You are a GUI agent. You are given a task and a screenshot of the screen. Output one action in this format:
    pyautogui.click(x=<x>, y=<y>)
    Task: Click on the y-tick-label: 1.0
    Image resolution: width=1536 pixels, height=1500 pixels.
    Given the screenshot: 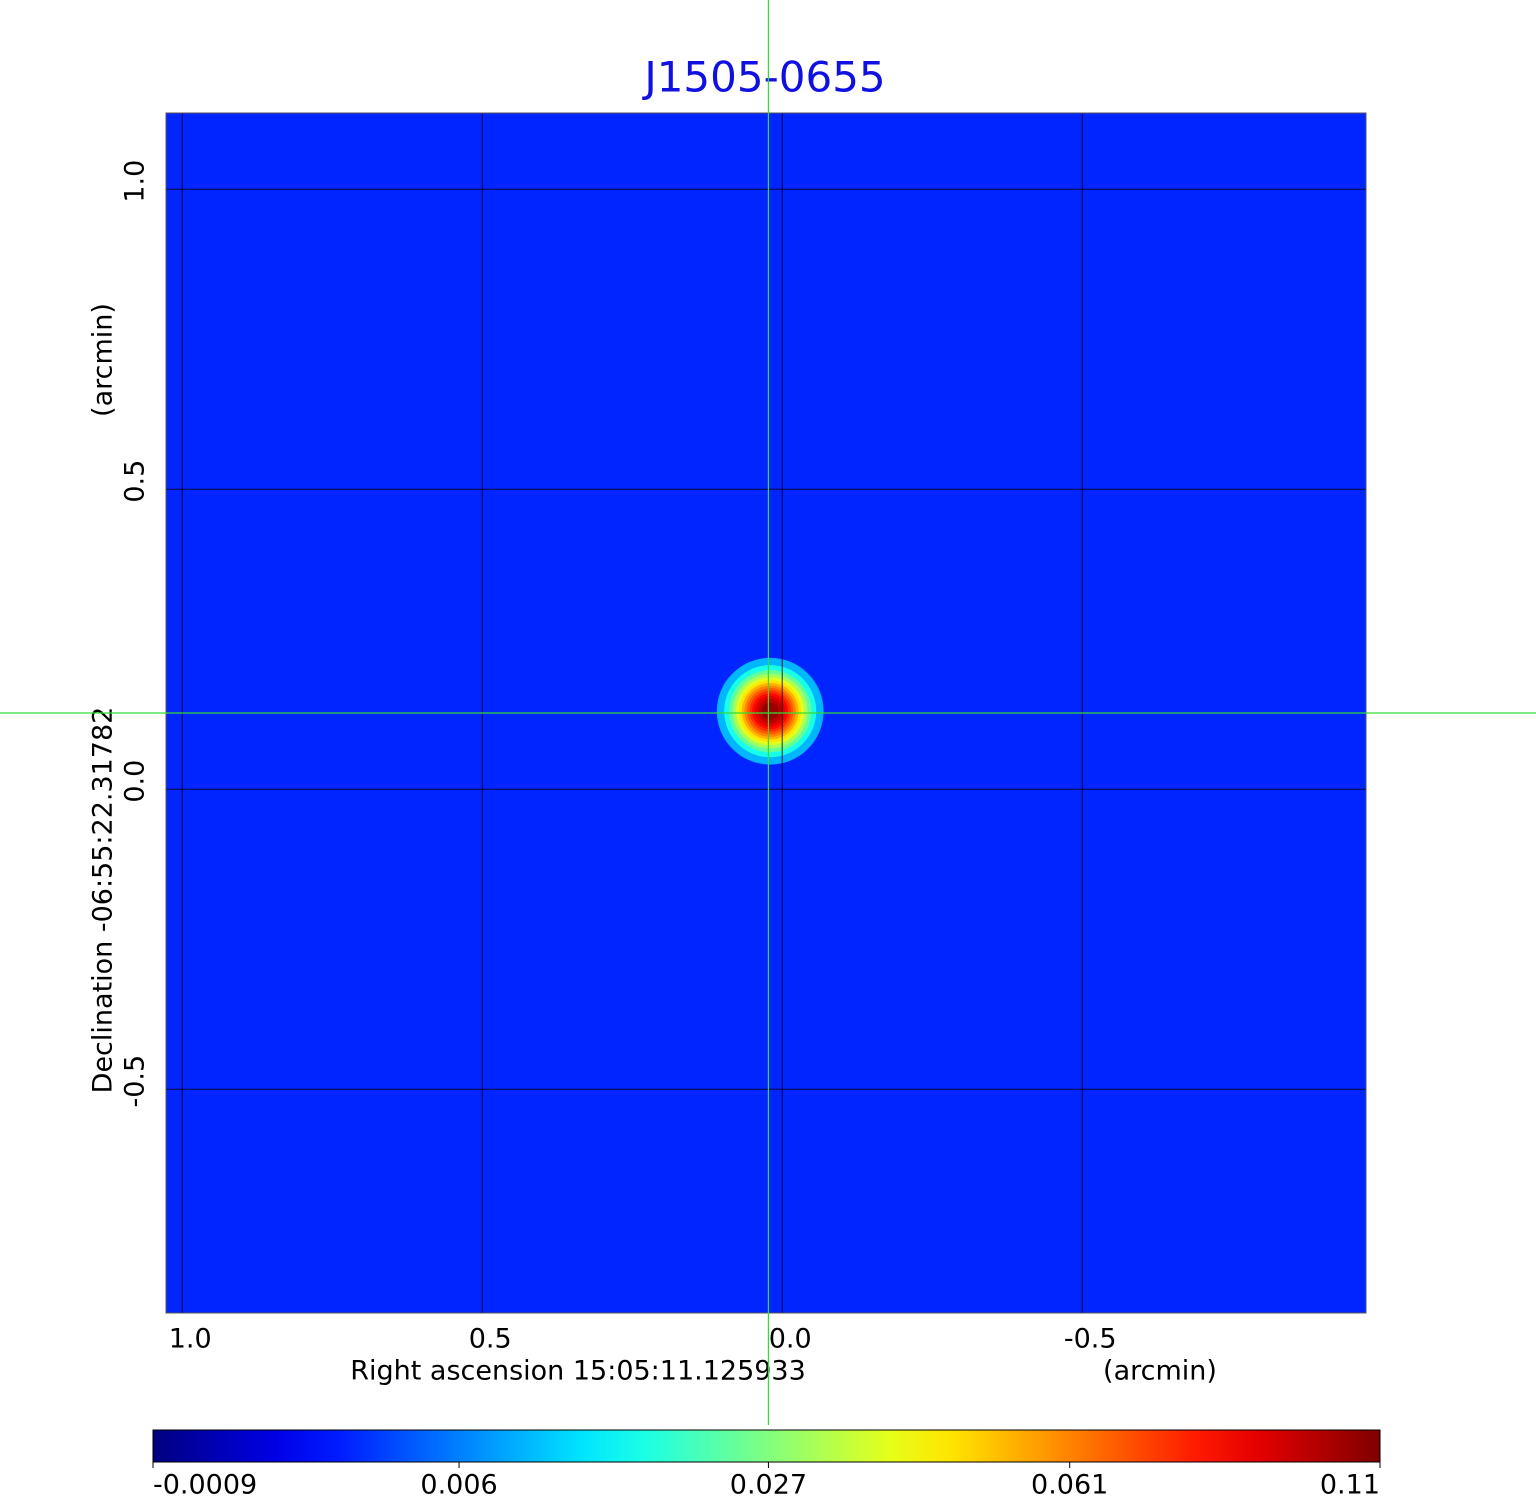 What is the action you would take?
    pyautogui.click(x=135, y=181)
    